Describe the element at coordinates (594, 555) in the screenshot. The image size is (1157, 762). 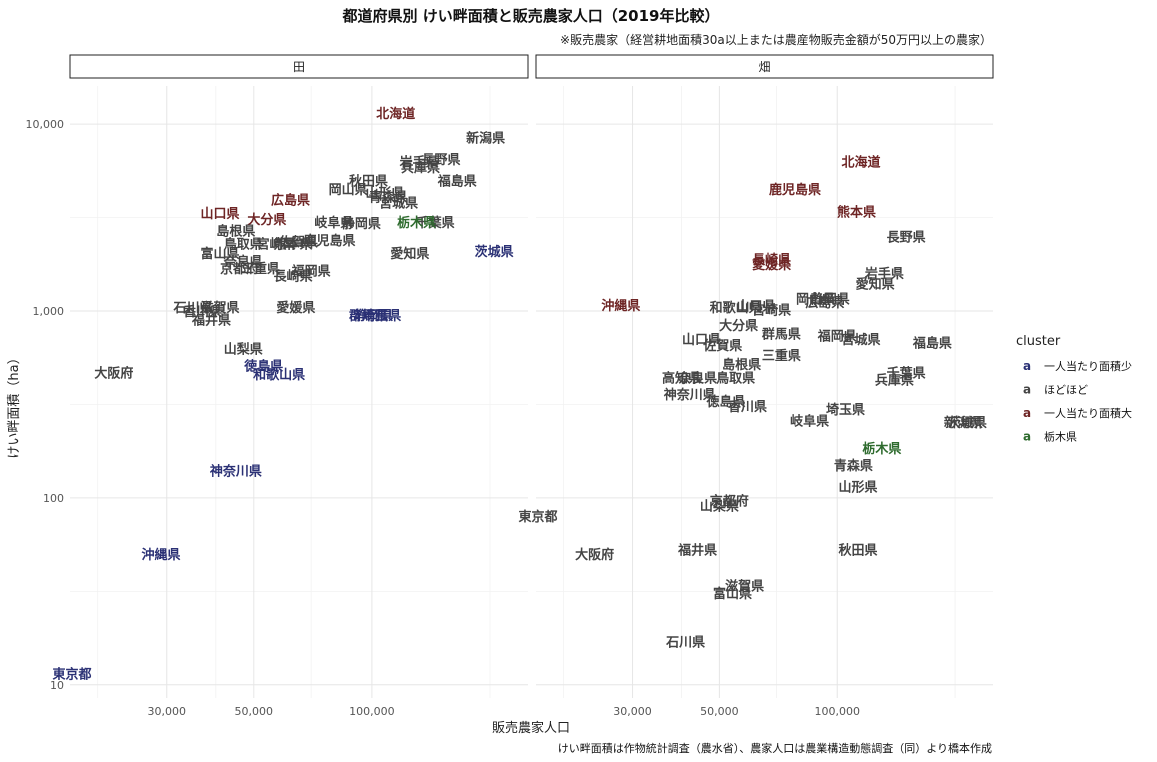
I see `data-point-label: 大阪府` at that location.